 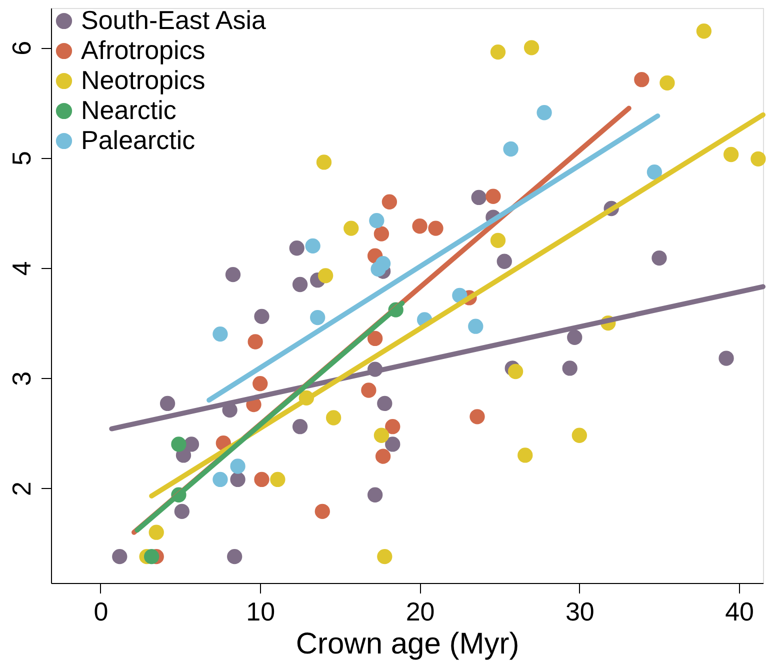 What do you see at coordinates (420, 611) in the screenshot?
I see `x-tick-label: 20` at bounding box center [420, 611].